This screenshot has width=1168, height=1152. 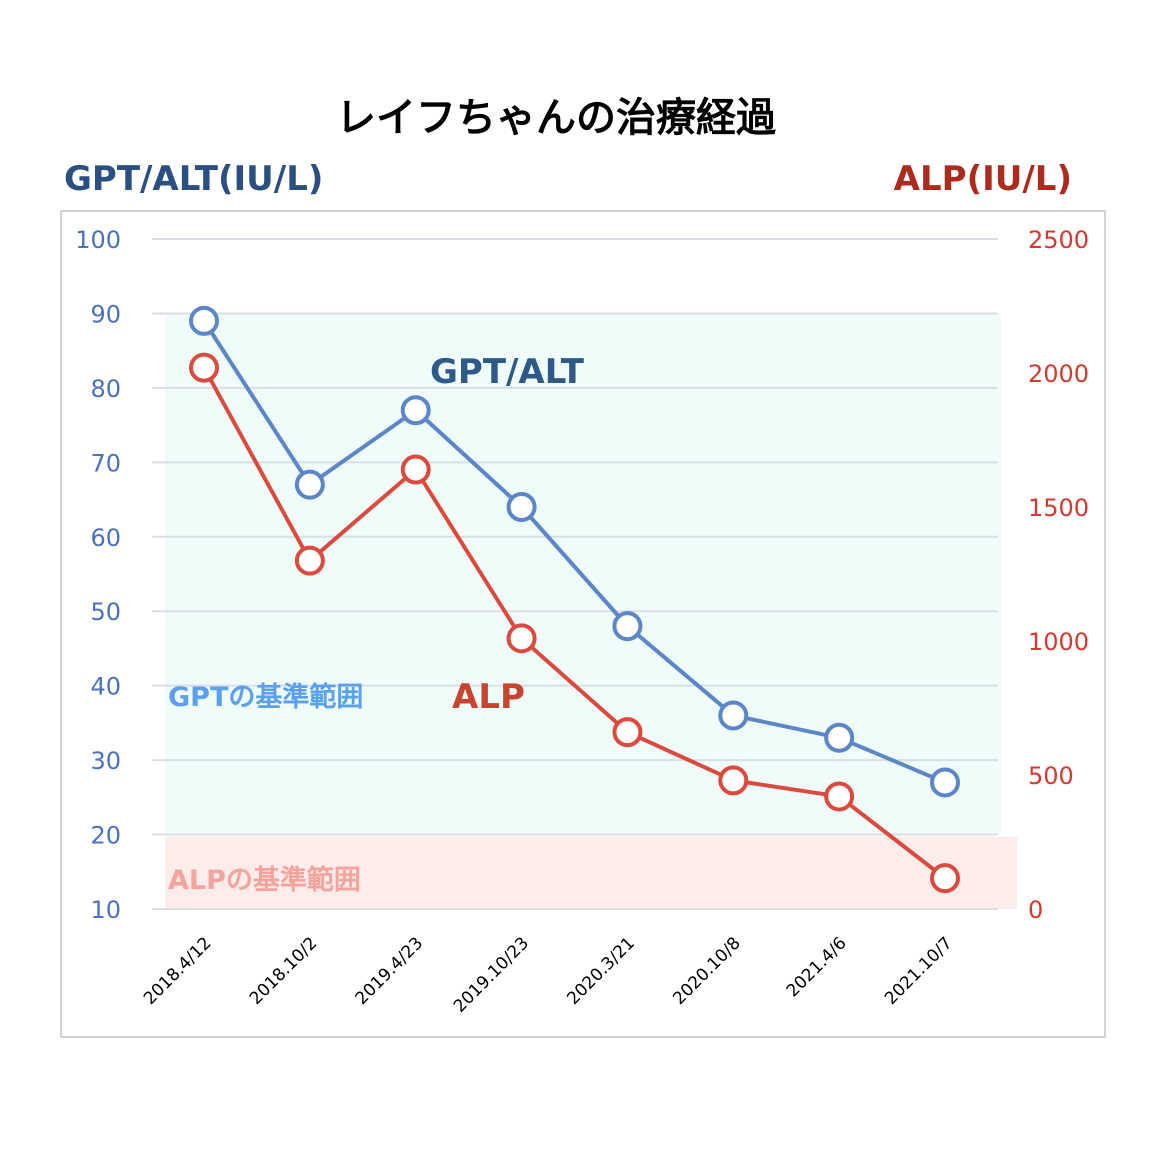 What do you see at coordinates (105, 836) in the screenshot?
I see `left-tick-label: 20` at bounding box center [105, 836].